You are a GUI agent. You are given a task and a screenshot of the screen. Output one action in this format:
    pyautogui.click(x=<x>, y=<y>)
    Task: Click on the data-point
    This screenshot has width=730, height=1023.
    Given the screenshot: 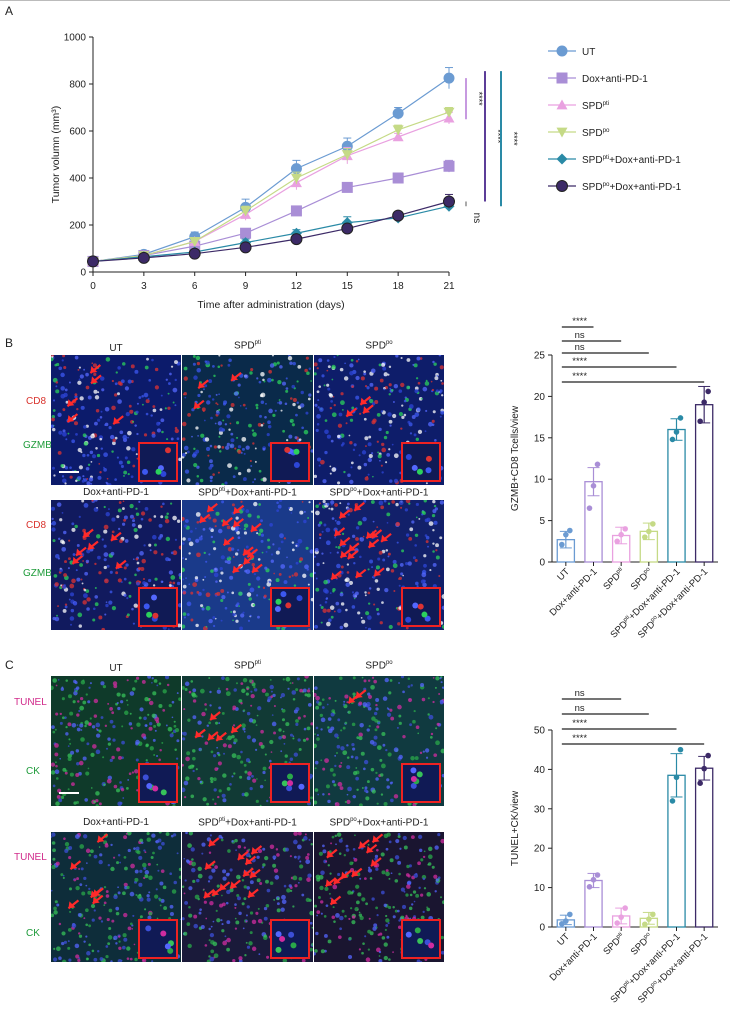 What is the action you would take?
    pyautogui.click(x=143, y=257)
    